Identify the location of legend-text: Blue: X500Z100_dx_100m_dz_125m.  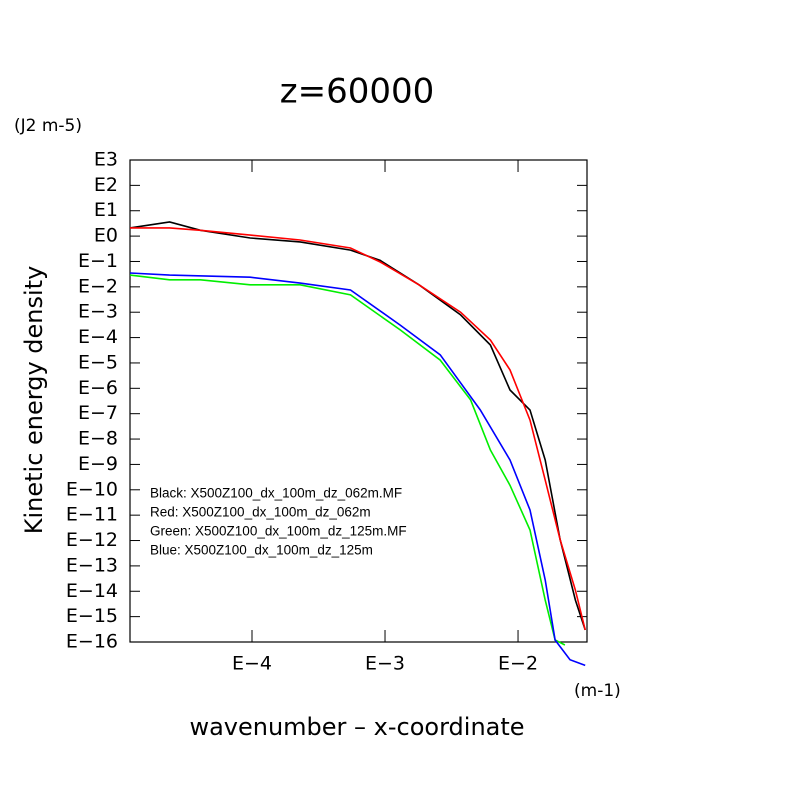
(261, 550).